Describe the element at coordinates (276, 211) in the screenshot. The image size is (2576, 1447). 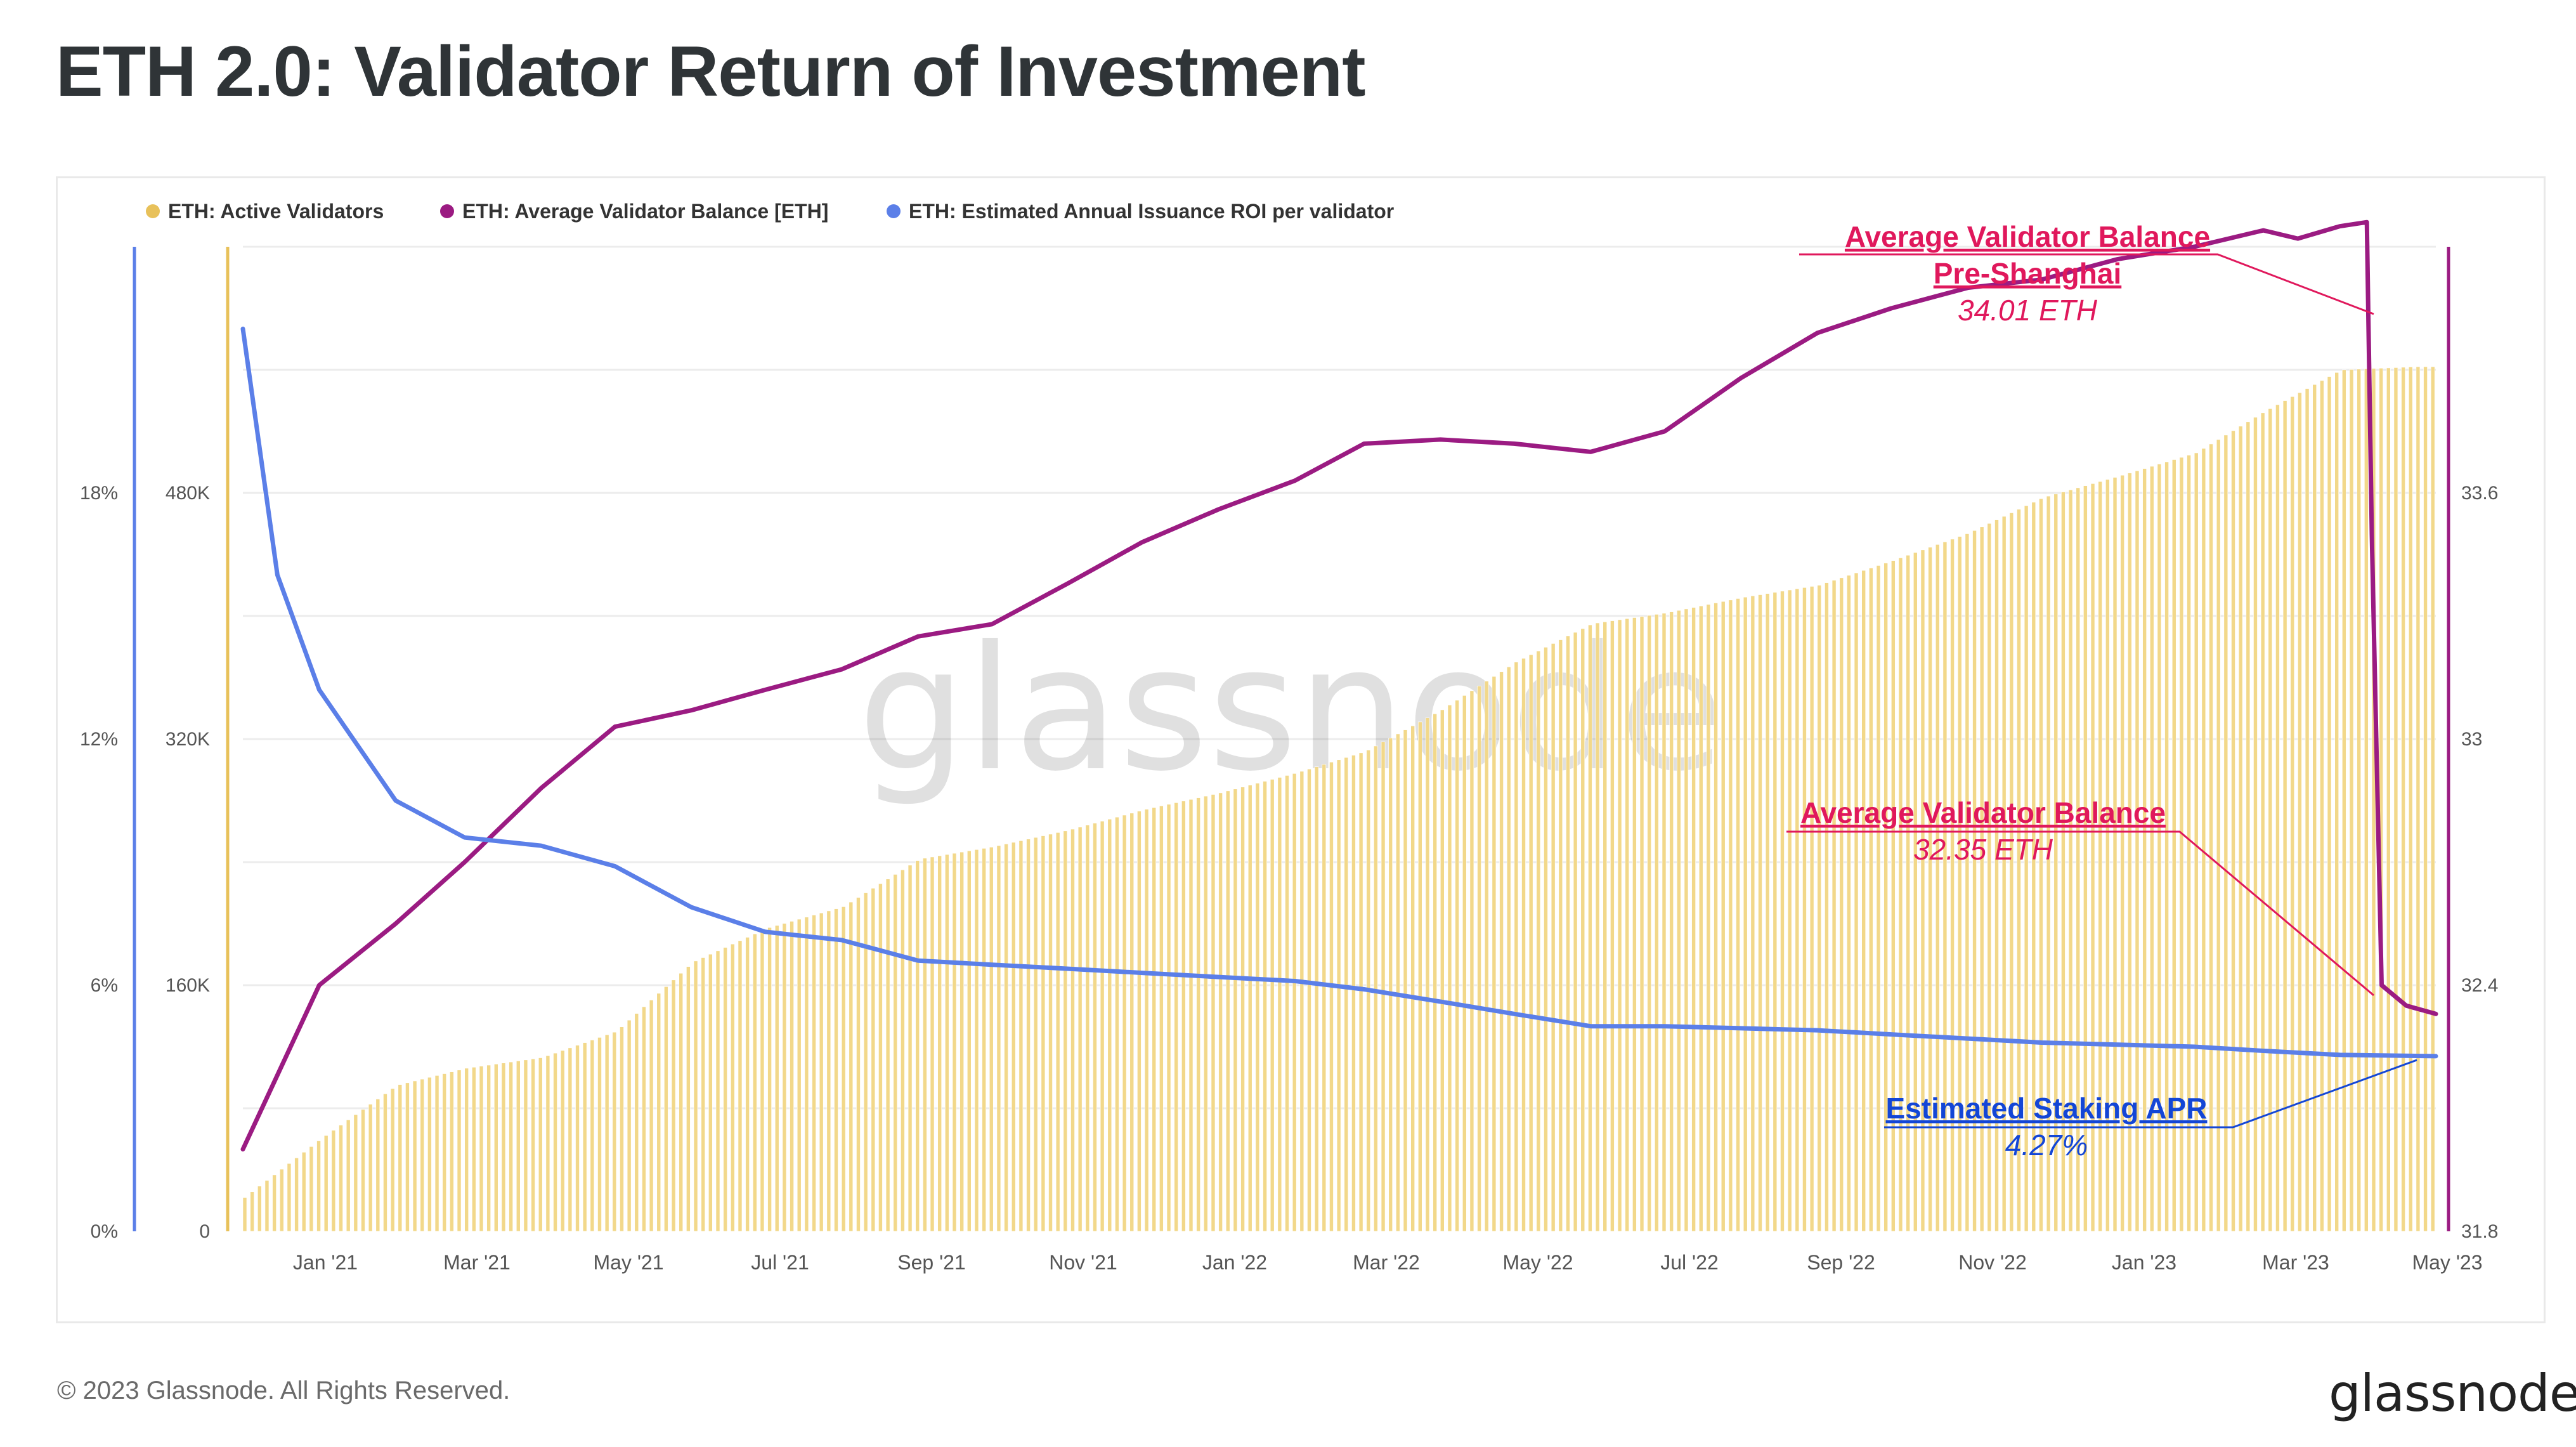
I see `legend-label: ETH: Active Validators` at that location.